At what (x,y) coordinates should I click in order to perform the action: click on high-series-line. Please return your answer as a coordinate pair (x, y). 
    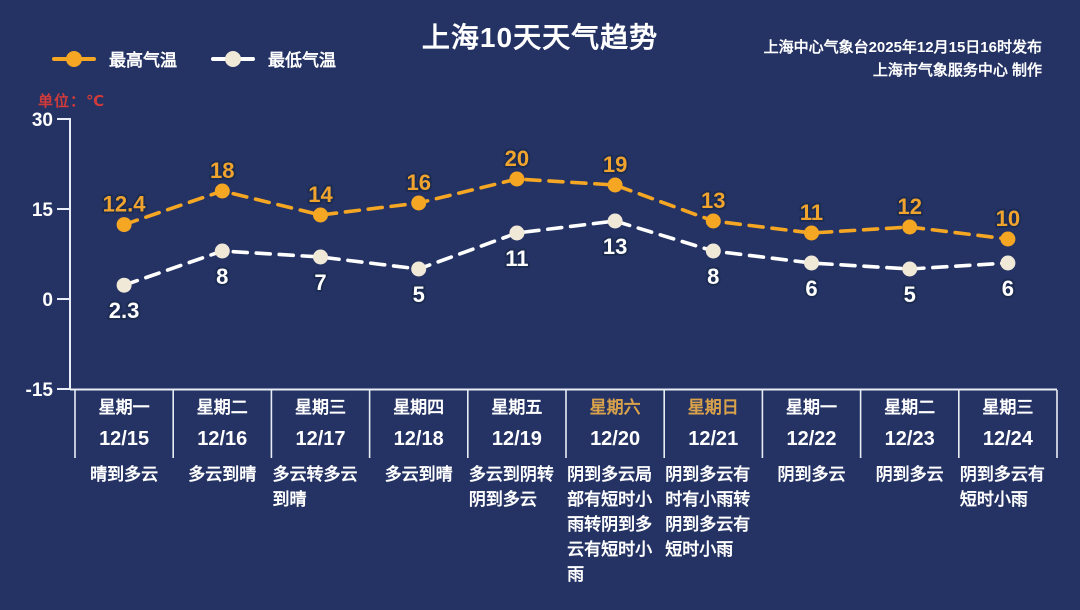
    Looking at the image, I should click on (566, 209).